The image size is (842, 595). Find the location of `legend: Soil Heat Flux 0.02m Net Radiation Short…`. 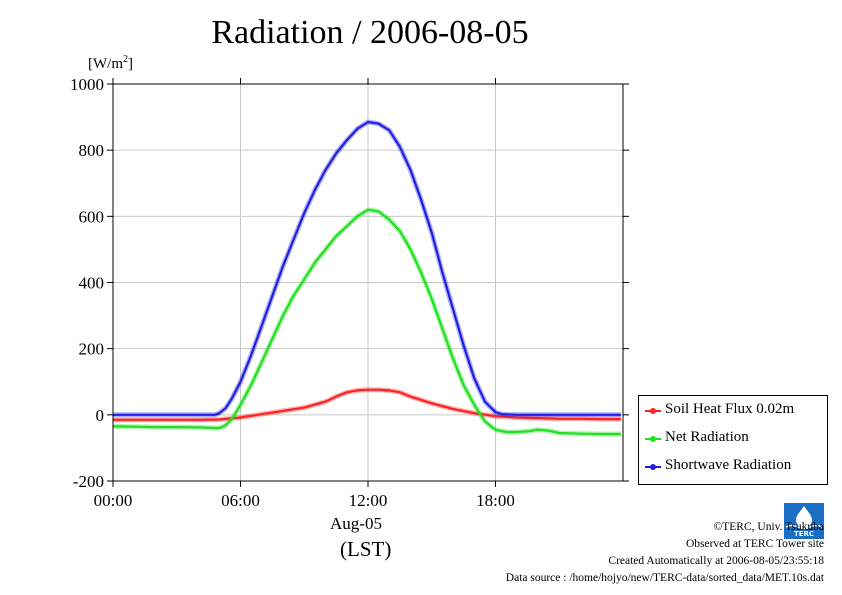

legend: Soil Heat Flux 0.02m Net Radiation Short… is located at coordinates (733, 440).